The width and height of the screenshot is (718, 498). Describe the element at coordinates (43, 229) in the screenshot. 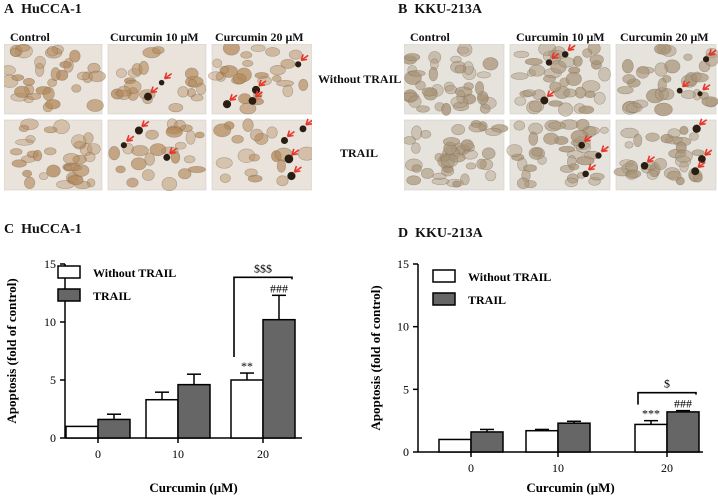

I see `panel-c-label: C HuCCA-1` at that location.